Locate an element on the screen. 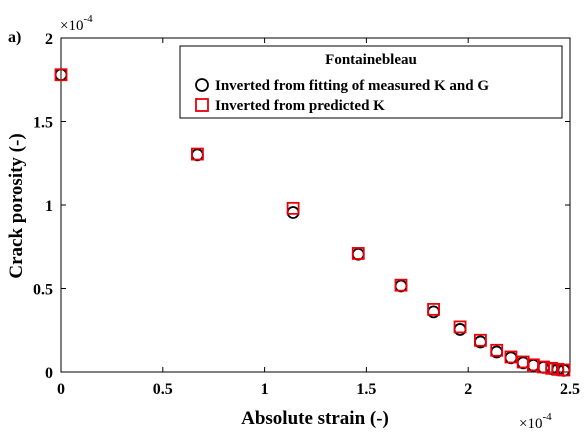 Image resolution: width=584 pixels, height=434 pixels. y-exponent-base: ×10 is located at coordinates (71, 26).